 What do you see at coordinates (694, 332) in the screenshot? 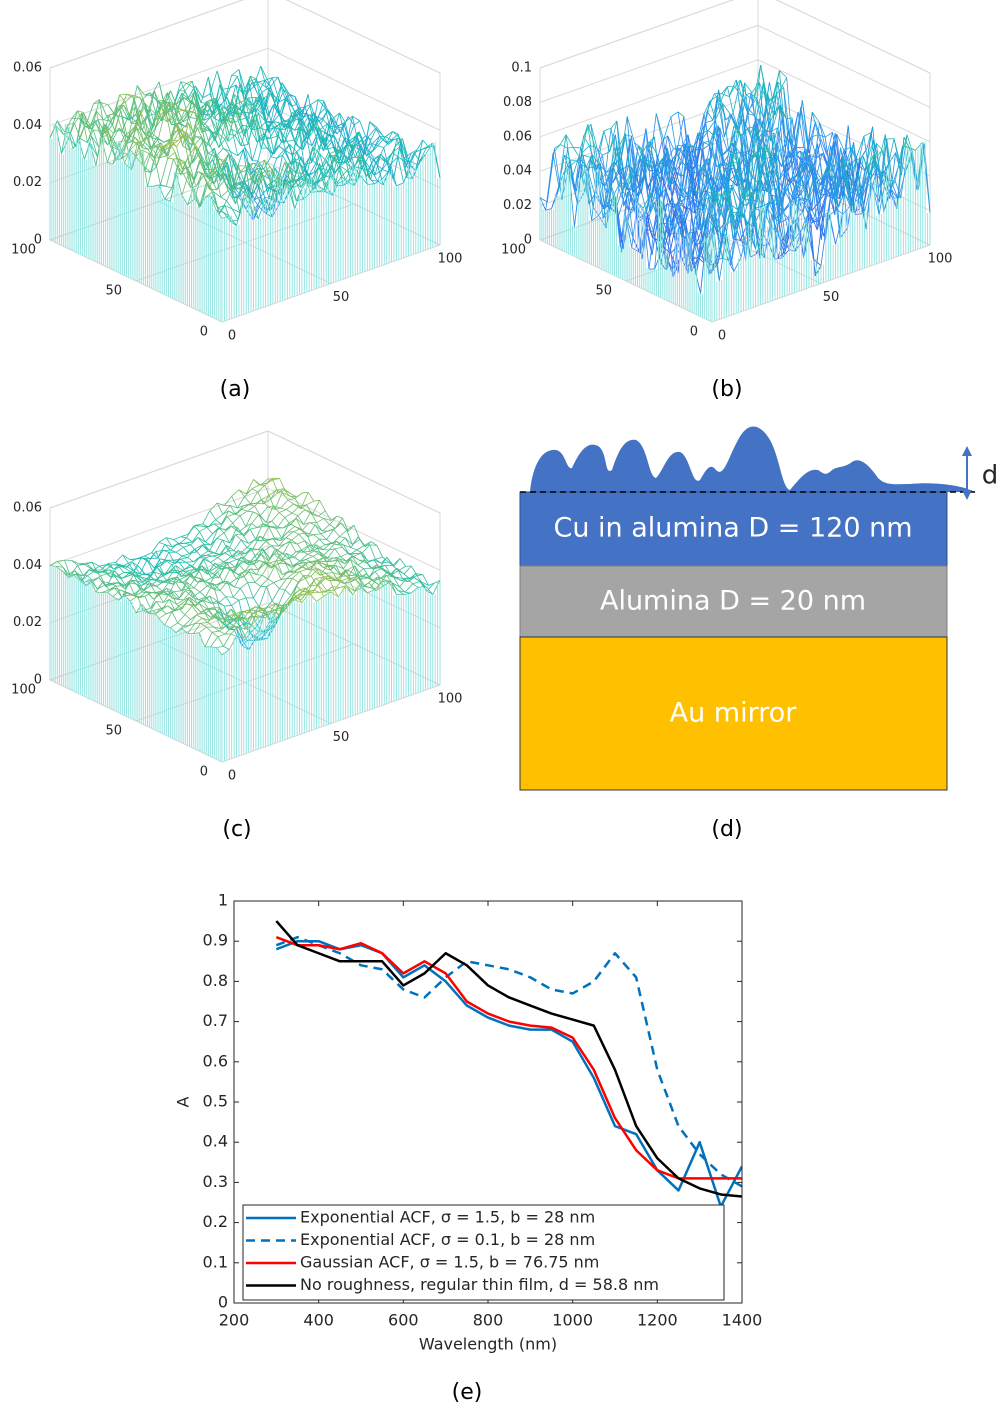
I see `y-tick-label: 0` at bounding box center [694, 332].